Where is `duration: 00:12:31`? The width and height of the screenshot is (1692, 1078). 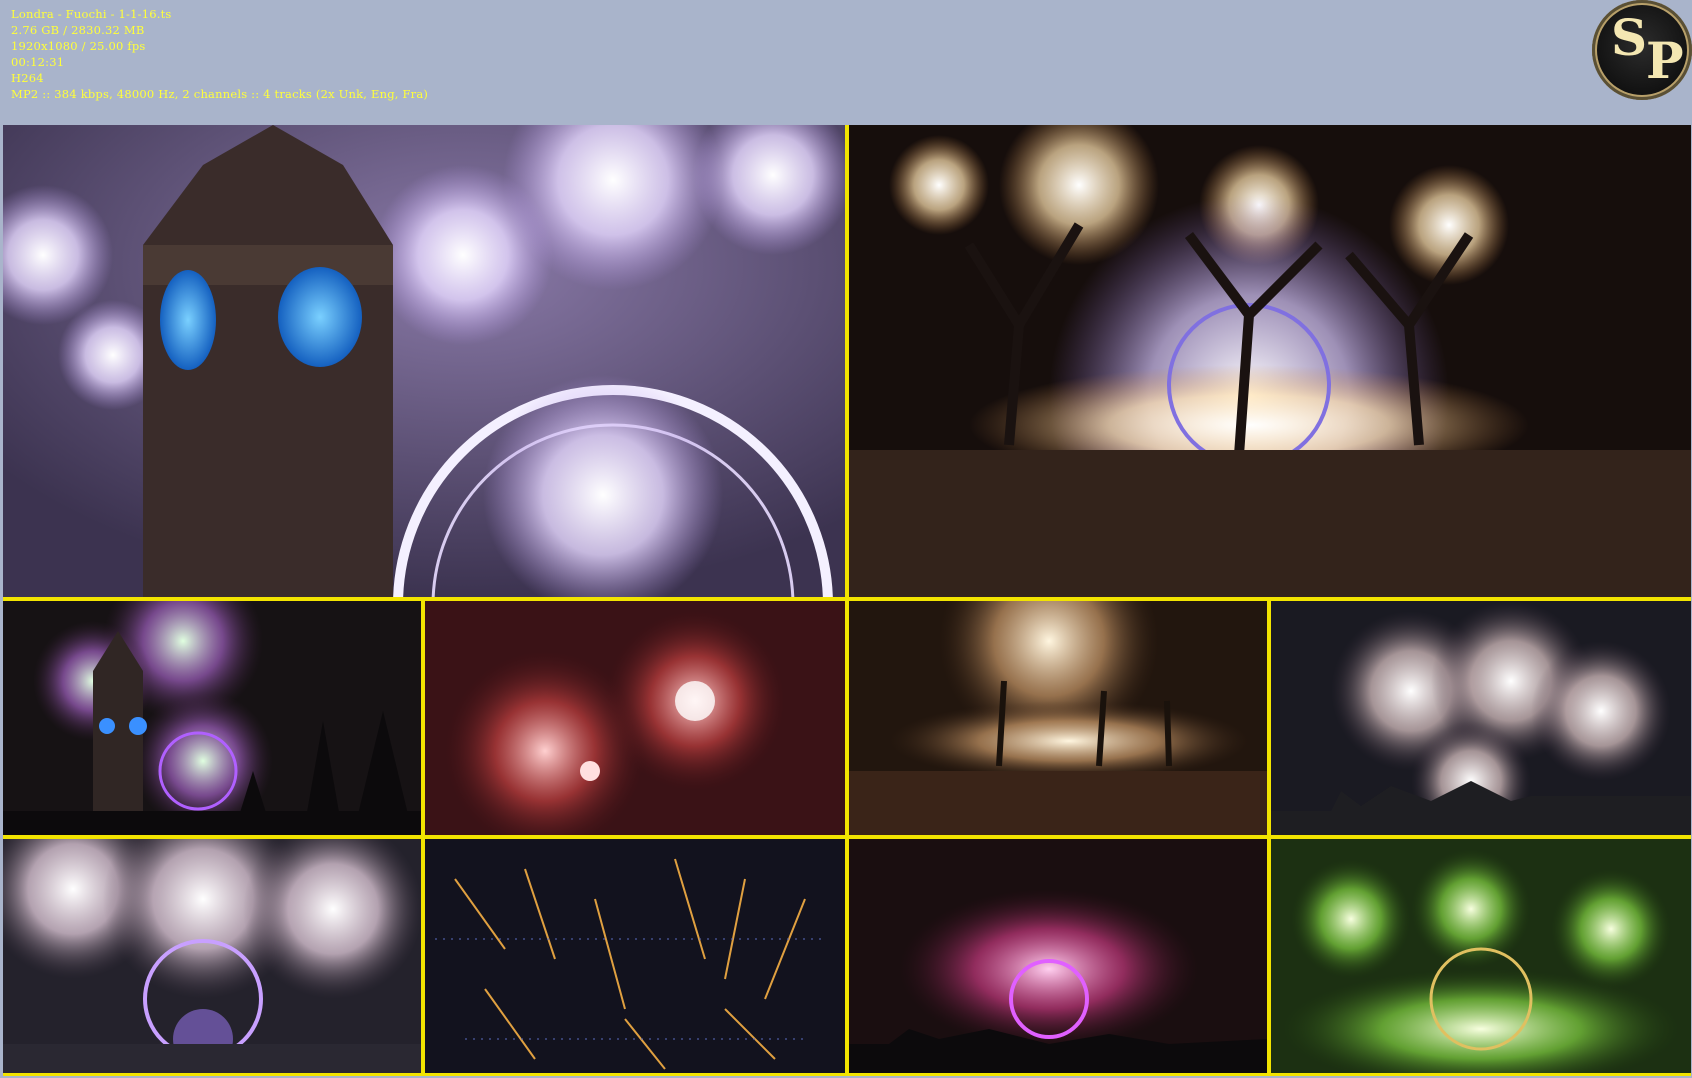
duration: 00:12:31 is located at coordinates (38, 62).